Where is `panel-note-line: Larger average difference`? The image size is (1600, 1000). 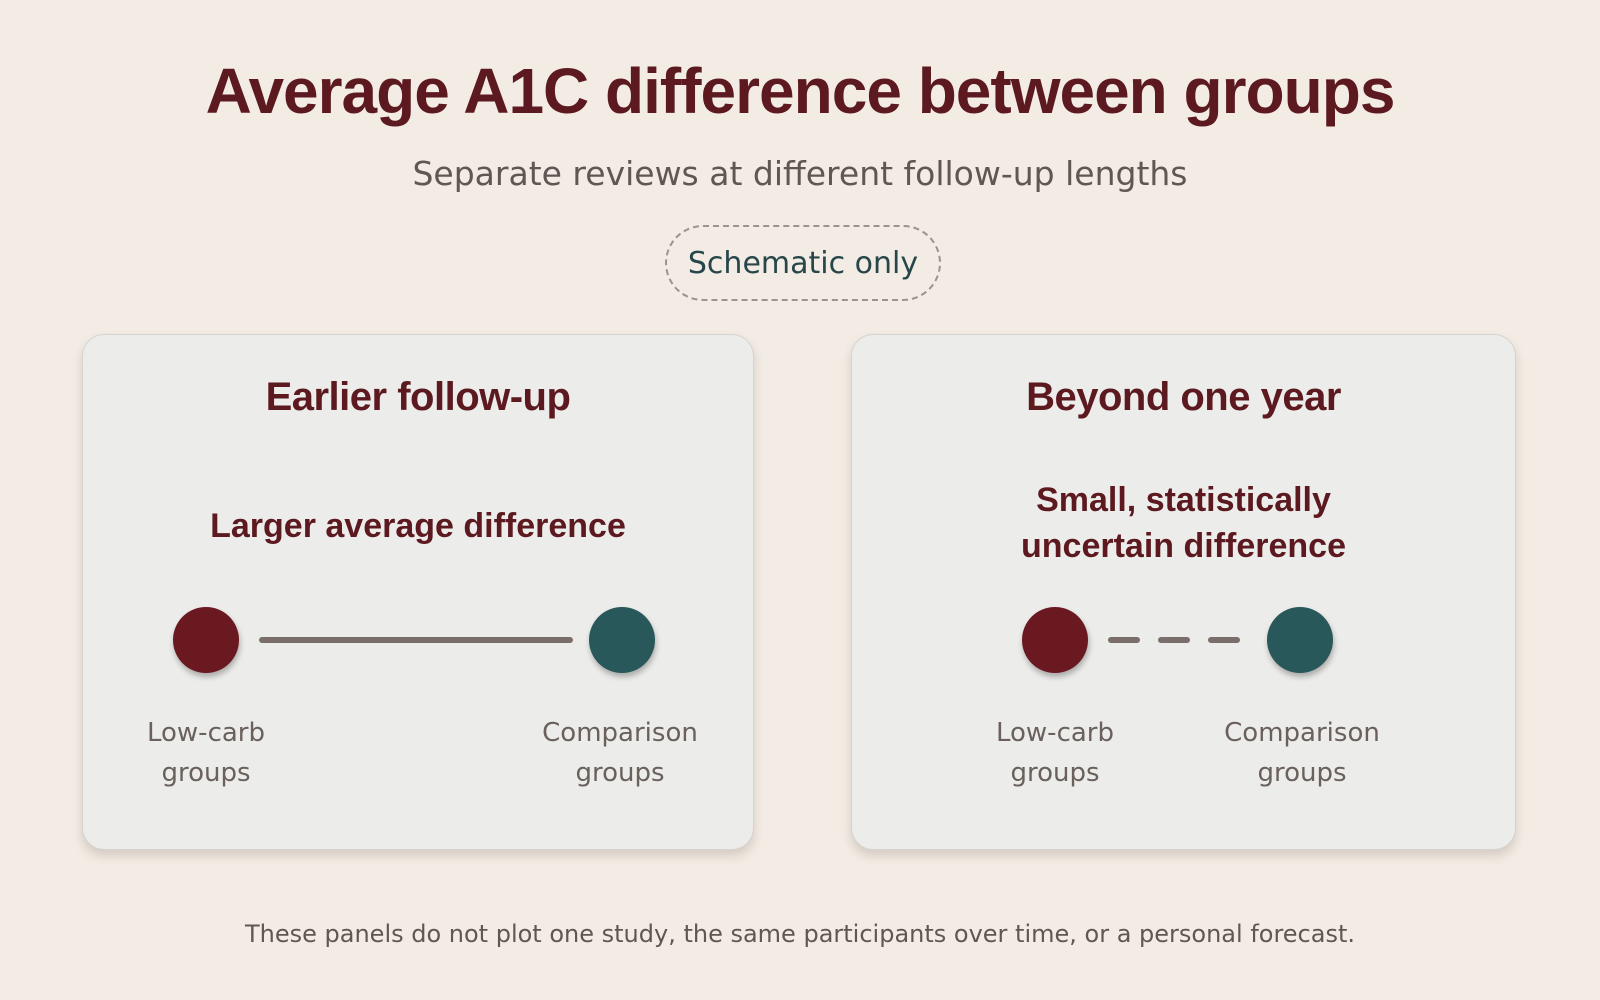 panel-note-line: Larger average difference is located at coordinates (418, 526).